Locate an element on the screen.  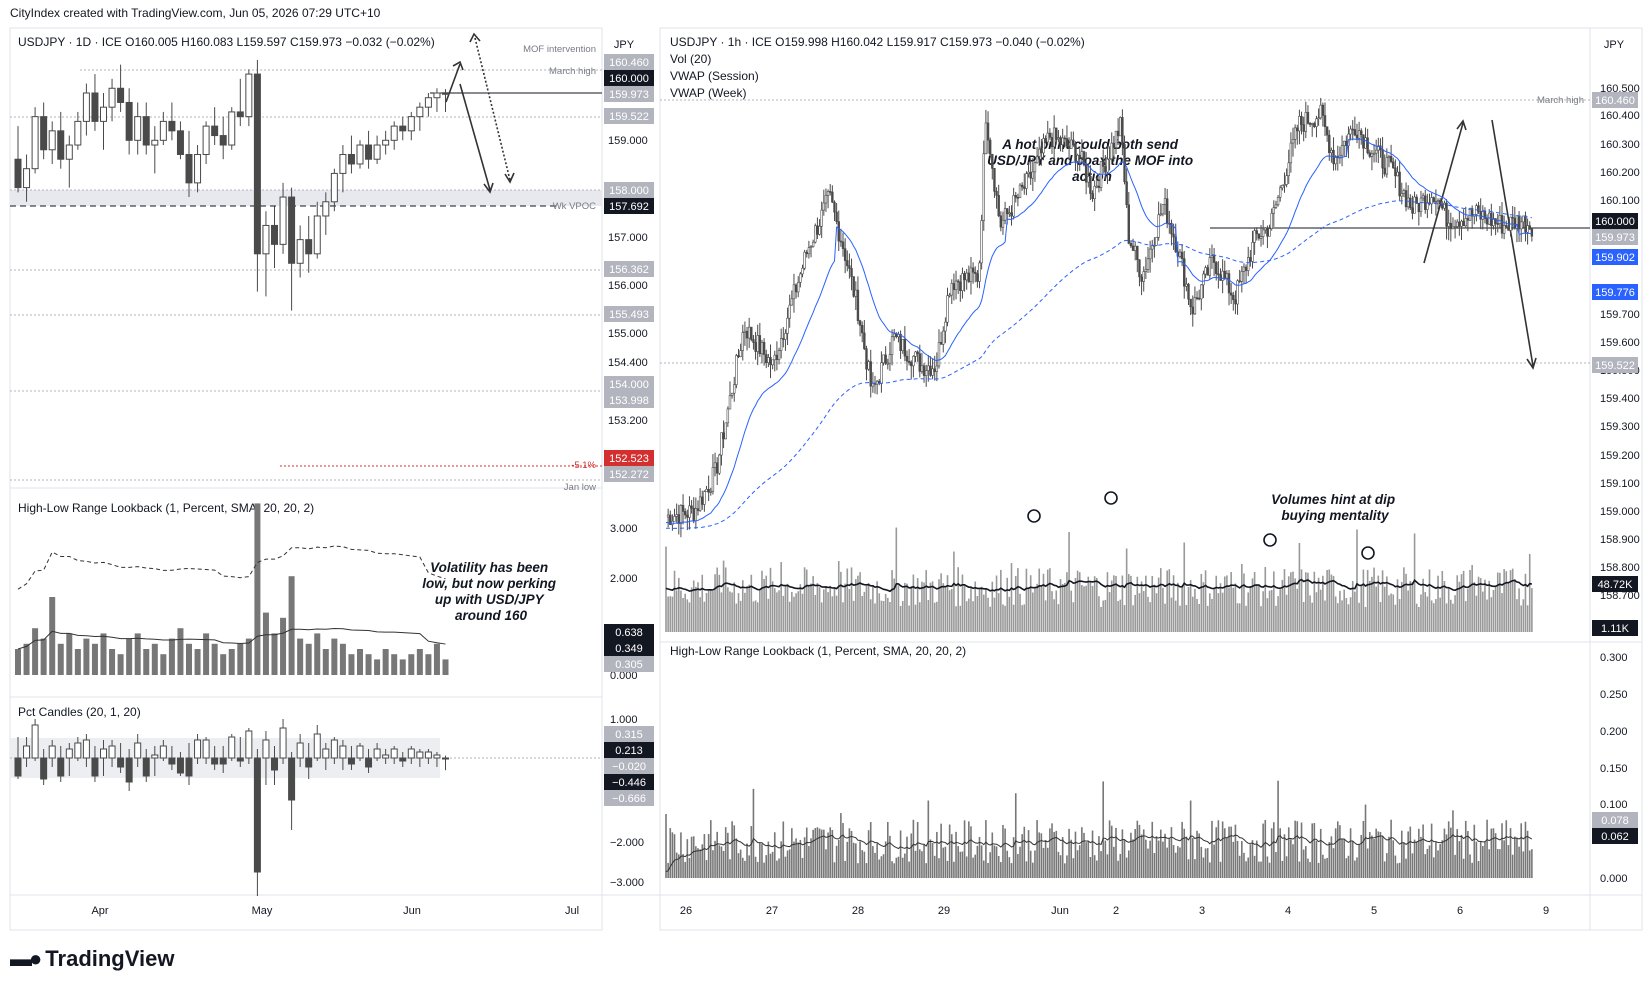
left-price-tick: 157.000 is located at coordinates (628, 238).